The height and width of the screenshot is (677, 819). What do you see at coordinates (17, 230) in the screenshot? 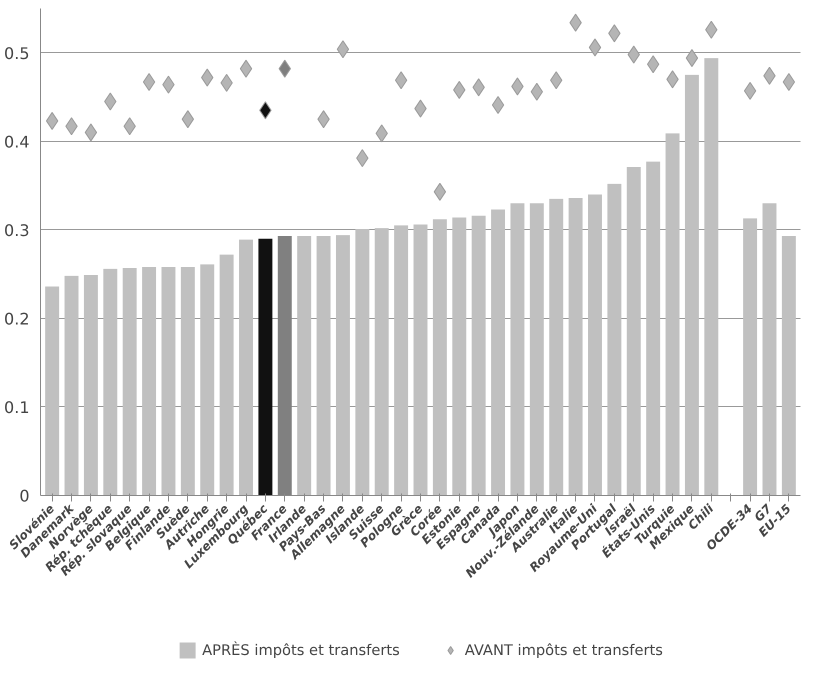
I see `y-tick-label: 0.3` at bounding box center [17, 230].